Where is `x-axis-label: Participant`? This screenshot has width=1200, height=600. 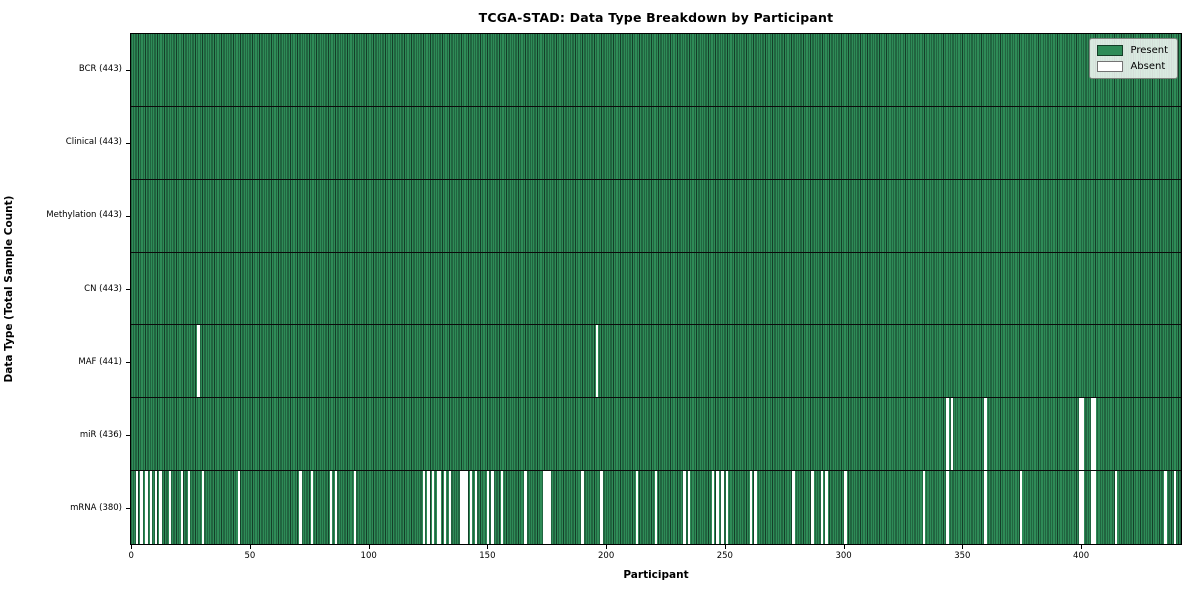
x-axis-label: Participant is located at coordinates (656, 575).